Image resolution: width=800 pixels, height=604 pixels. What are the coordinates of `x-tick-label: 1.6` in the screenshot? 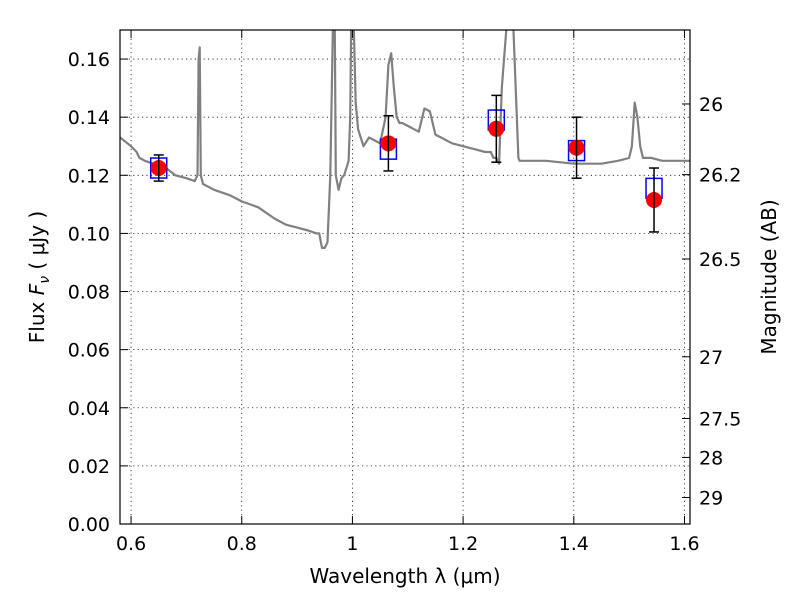 It's located at (684, 544).